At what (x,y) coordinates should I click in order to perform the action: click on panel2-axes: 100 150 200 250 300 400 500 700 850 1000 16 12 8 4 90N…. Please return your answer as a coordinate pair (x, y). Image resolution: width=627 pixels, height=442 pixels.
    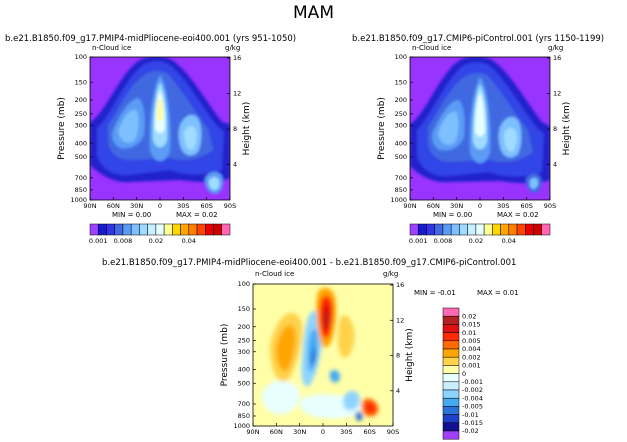
    Looking at the image, I should click on (474, 131).